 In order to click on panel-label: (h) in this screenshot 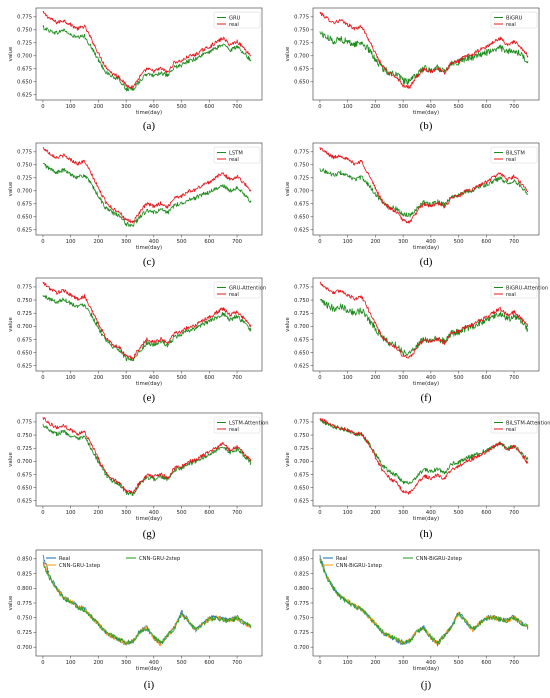, I will do `click(426, 534)`.